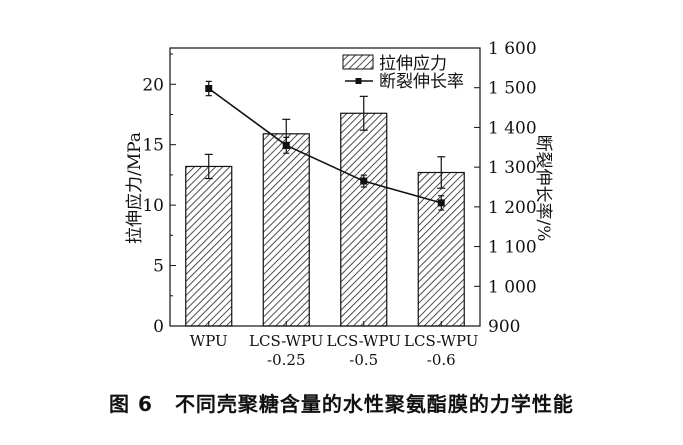  What do you see at coordinates (413, 64) in the screenshot?
I see `legend-label-stress: 拉伸应力` at bounding box center [413, 64].